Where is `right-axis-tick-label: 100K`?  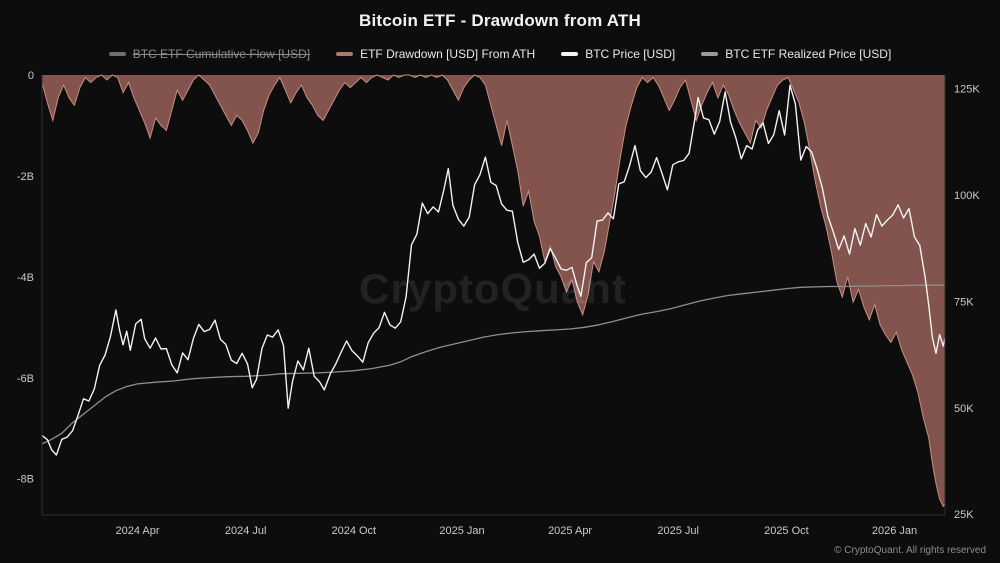
right-axis-tick-label: 100K is located at coordinates (967, 196).